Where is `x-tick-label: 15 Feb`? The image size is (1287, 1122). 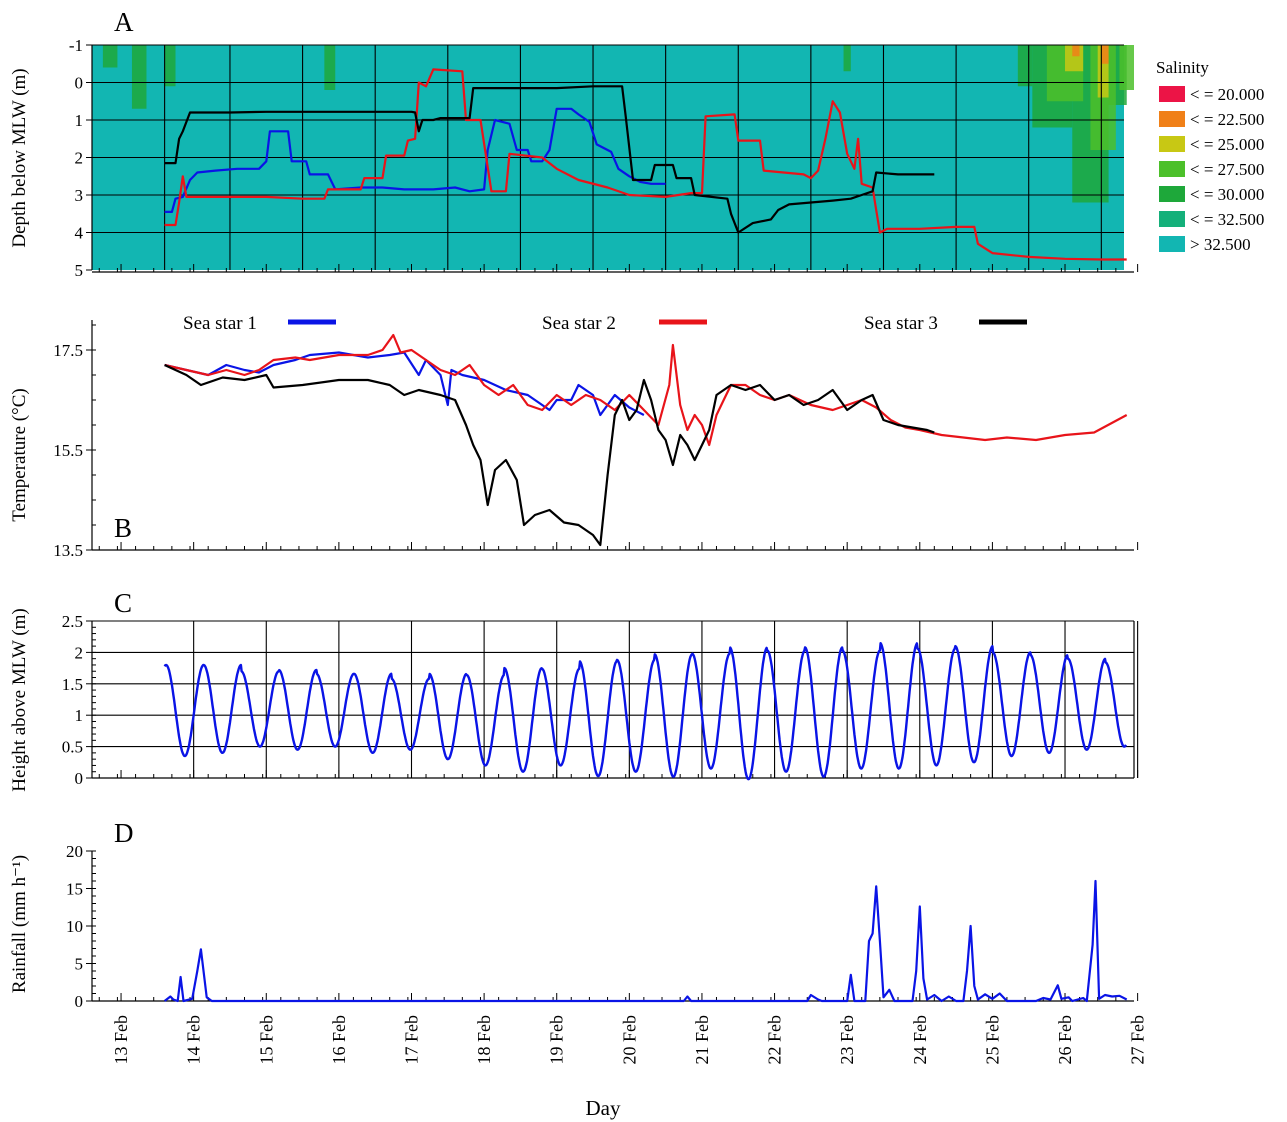 x-tick-label: 15 Feb is located at coordinates (266, 1040).